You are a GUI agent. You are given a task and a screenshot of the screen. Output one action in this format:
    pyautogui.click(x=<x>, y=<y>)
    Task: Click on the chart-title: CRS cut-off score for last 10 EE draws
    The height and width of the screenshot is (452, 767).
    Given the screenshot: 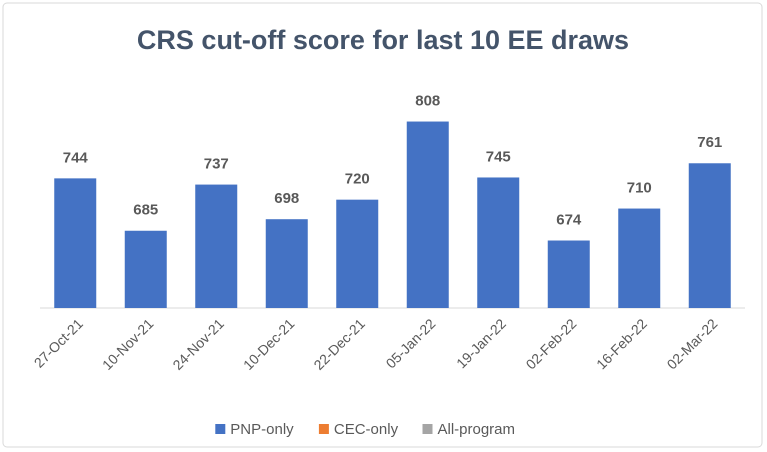 What is the action you would take?
    pyautogui.click(x=383, y=40)
    